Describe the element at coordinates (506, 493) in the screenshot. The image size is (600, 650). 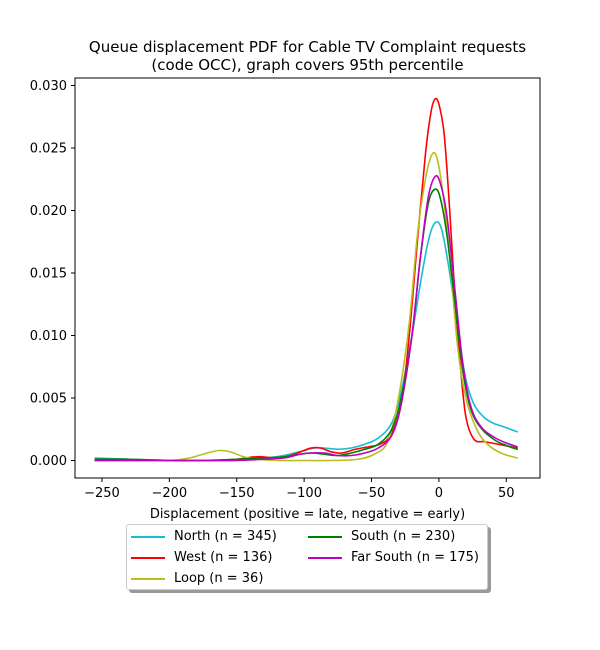
I see `x-tick-label: 50` at that location.